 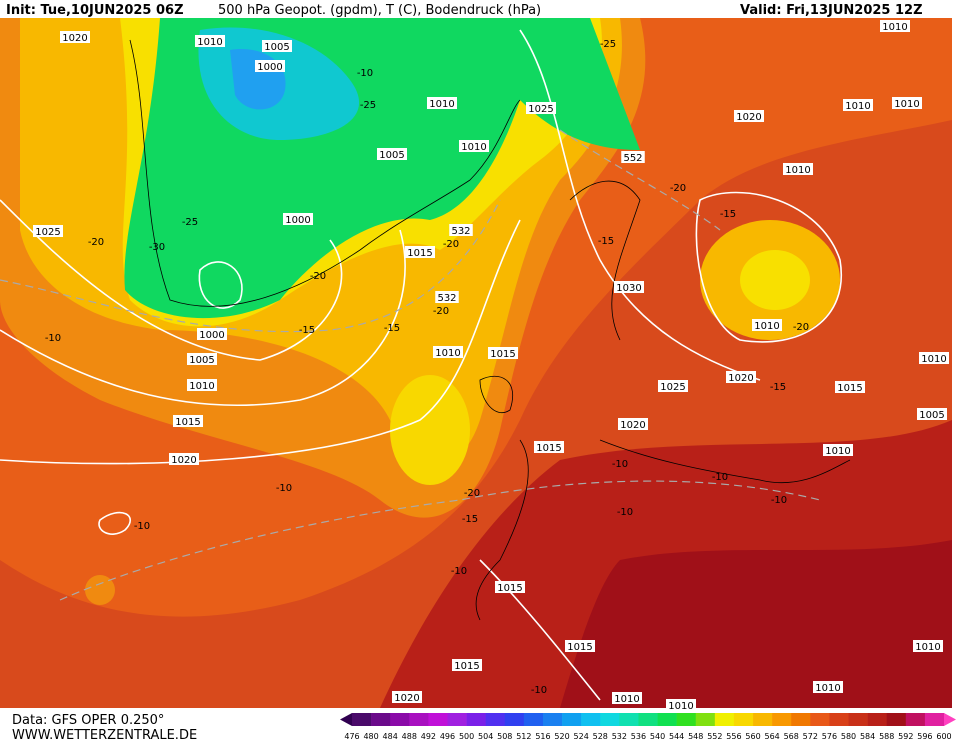 What do you see at coordinates (390, 736) in the screenshot?
I see `colorbar-label: 484` at bounding box center [390, 736].